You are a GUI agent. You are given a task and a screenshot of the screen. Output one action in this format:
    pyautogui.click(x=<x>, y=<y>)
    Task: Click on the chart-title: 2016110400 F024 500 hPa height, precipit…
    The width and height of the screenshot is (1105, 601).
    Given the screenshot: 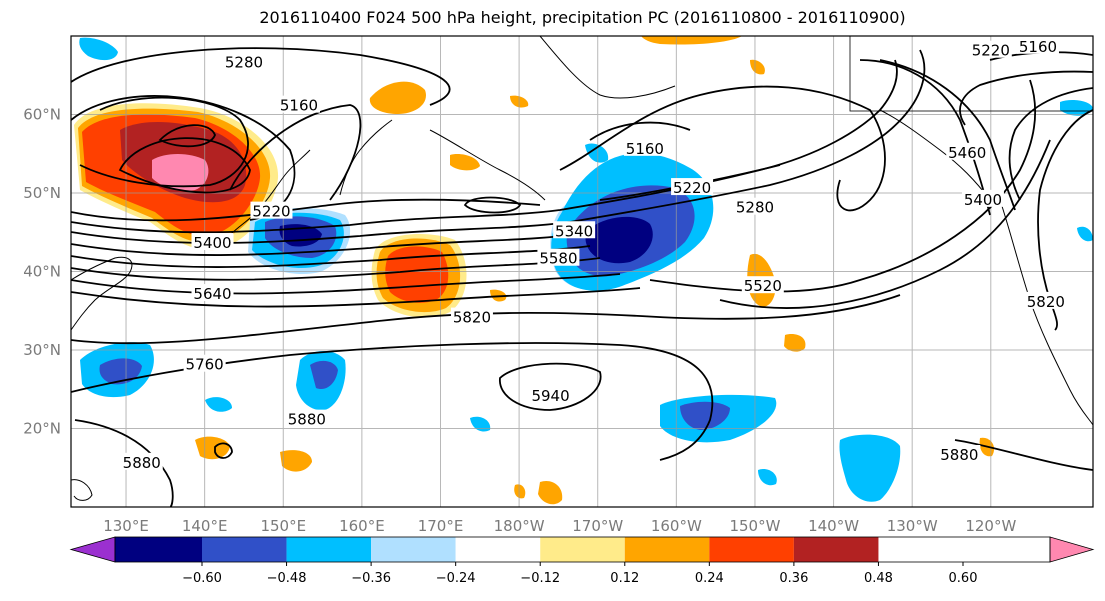 What is the action you would take?
    pyautogui.click(x=582, y=17)
    